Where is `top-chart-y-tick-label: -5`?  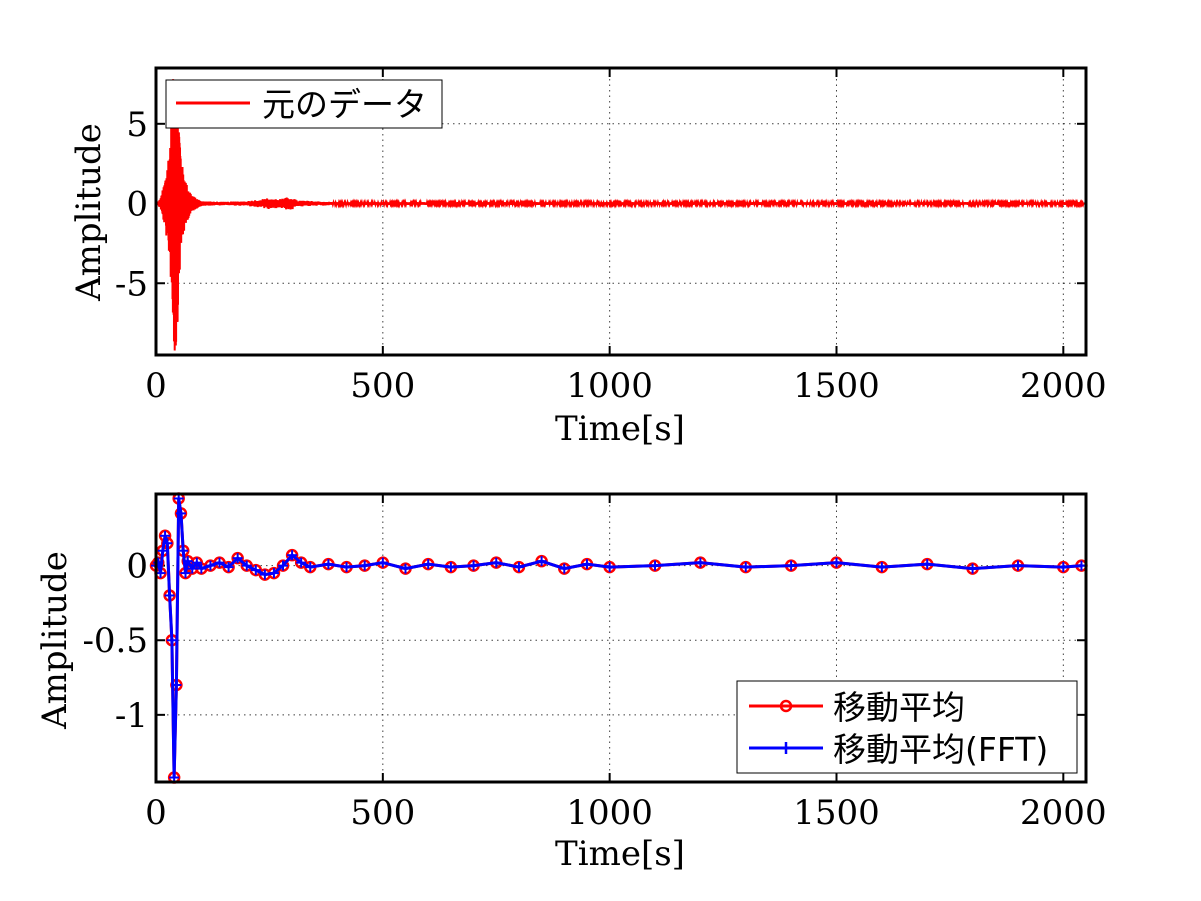 top-chart-y-tick-label: -5 is located at coordinates (131, 284).